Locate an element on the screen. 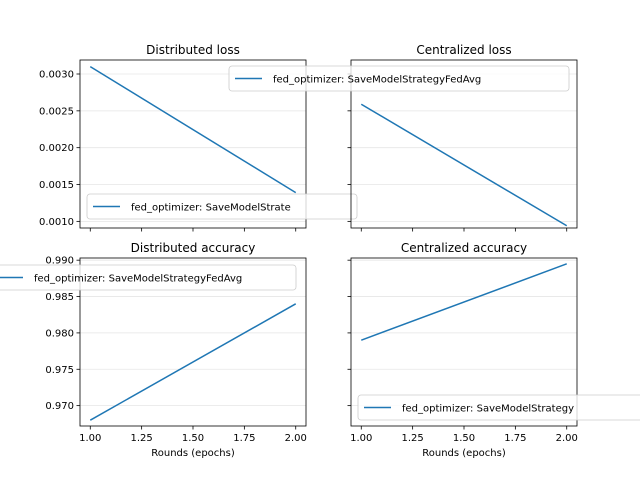  chart-title-3: Centralized accuracy is located at coordinates (464, 248).